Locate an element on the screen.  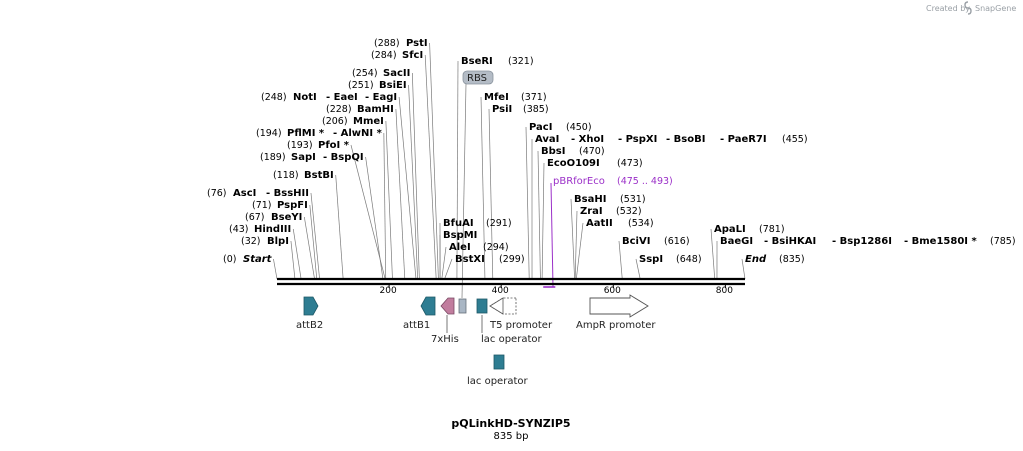
feature-lac-operator-2: lac operator is located at coordinates (497, 370).